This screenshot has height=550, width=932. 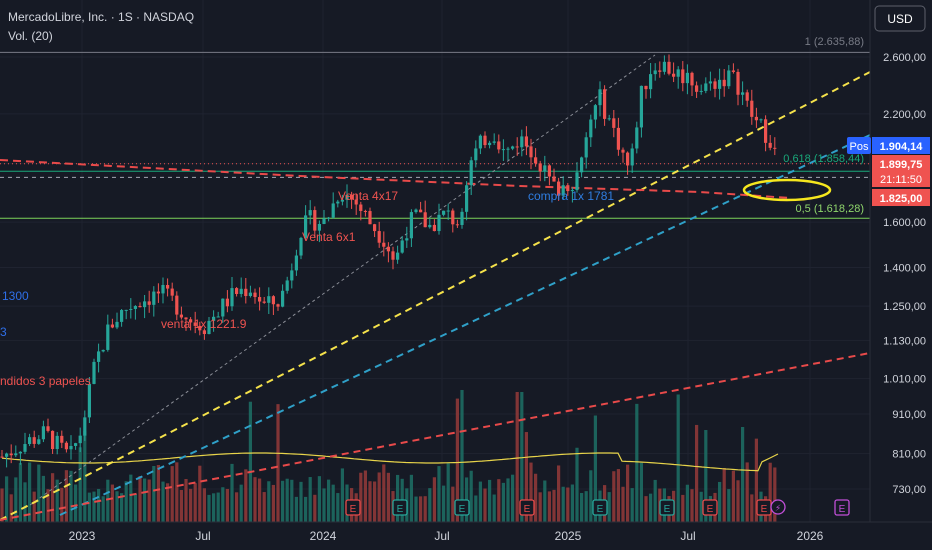 I want to click on y-tick-label: 1.250,00, so click(x=904, y=307).